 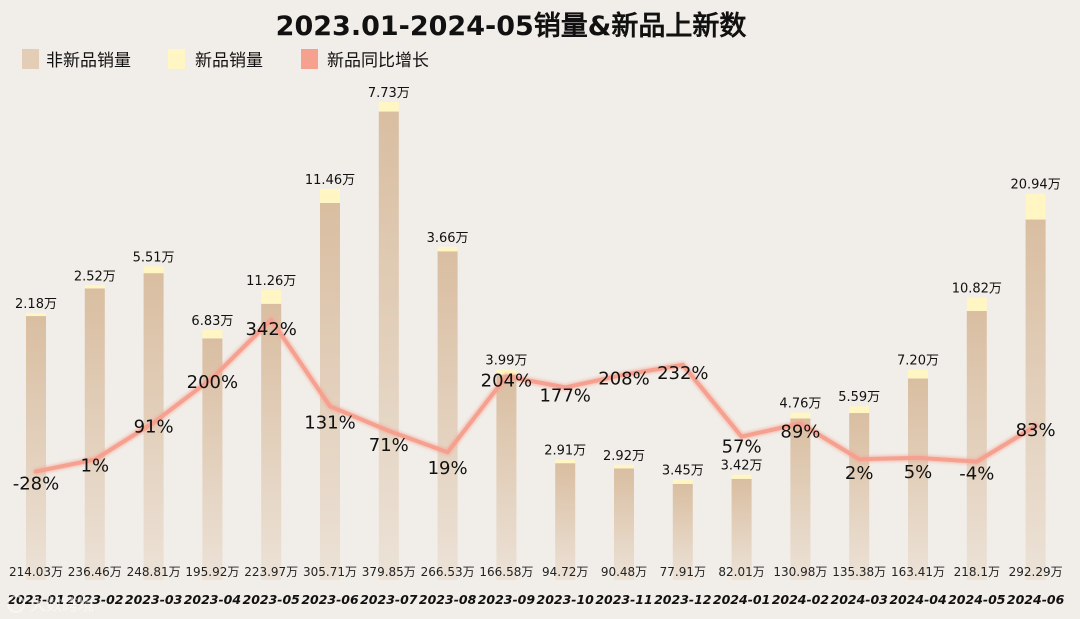 What do you see at coordinates (212, 382) in the screenshot?
I see `yoy-value-label: 200%` at bounding box center [212, 382].